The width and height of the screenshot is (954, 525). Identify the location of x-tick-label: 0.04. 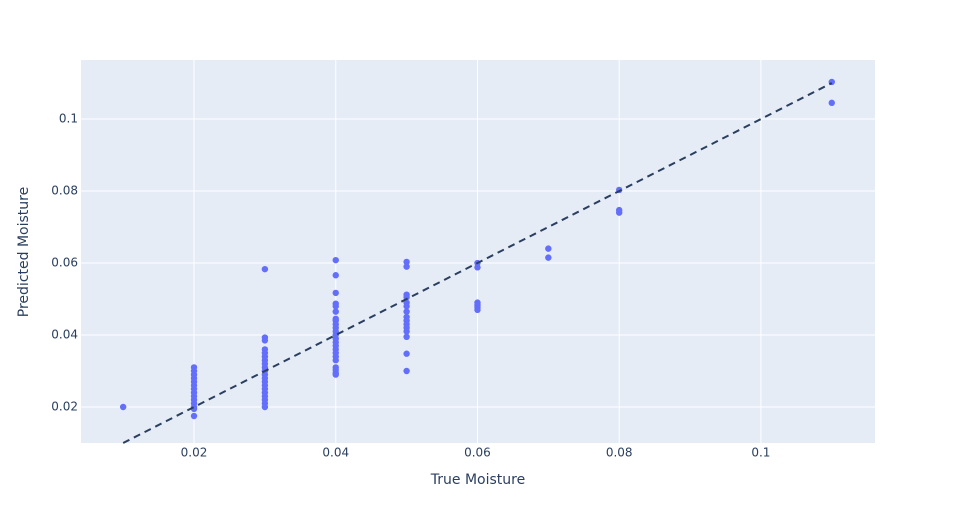
(335, 453).